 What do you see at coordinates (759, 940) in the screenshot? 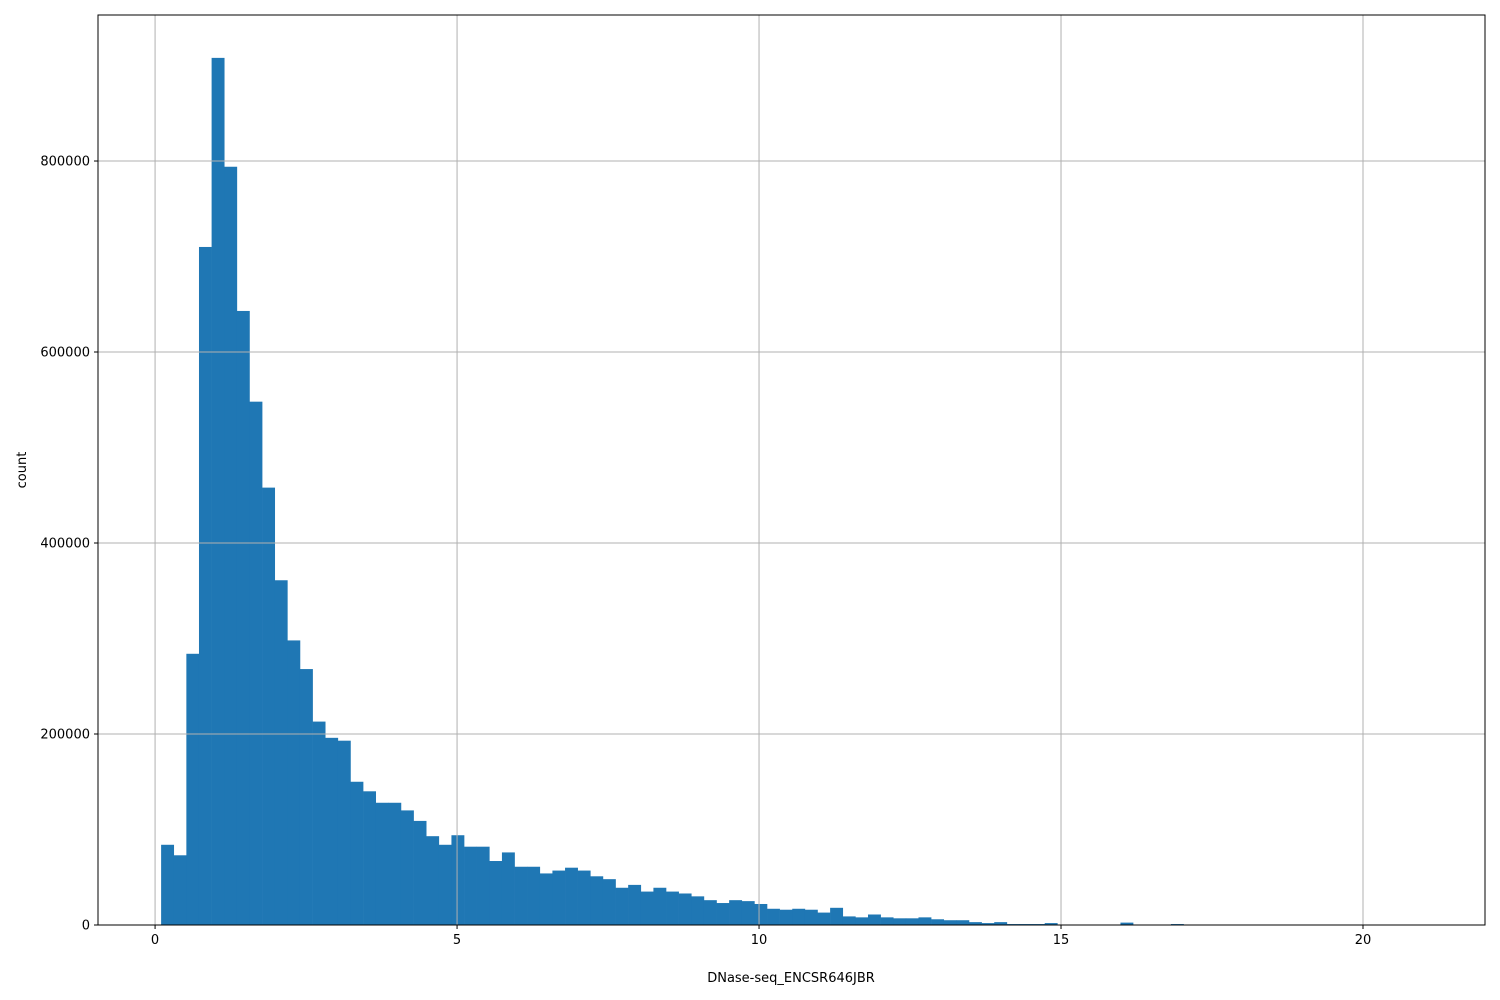
I see `x-tick-label: 10` at bounding box center [759, 940].